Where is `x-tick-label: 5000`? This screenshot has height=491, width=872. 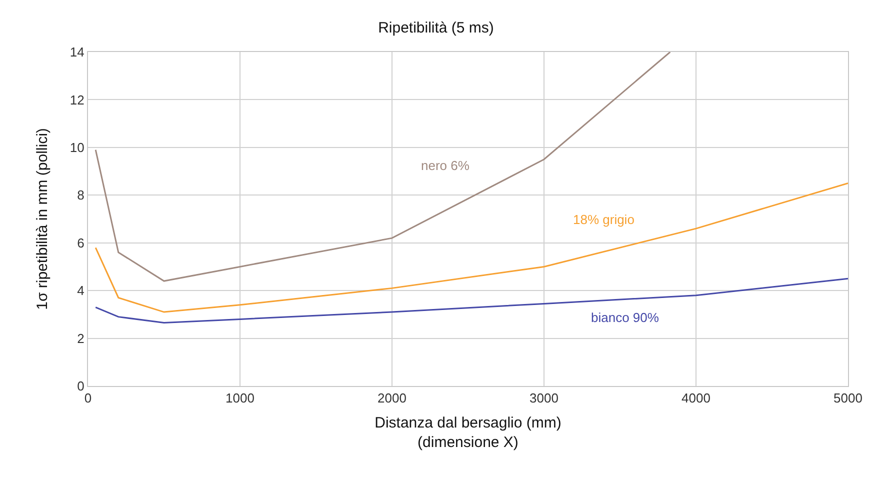
x-tick-label: 5000 is located at coordinates (848, 398).